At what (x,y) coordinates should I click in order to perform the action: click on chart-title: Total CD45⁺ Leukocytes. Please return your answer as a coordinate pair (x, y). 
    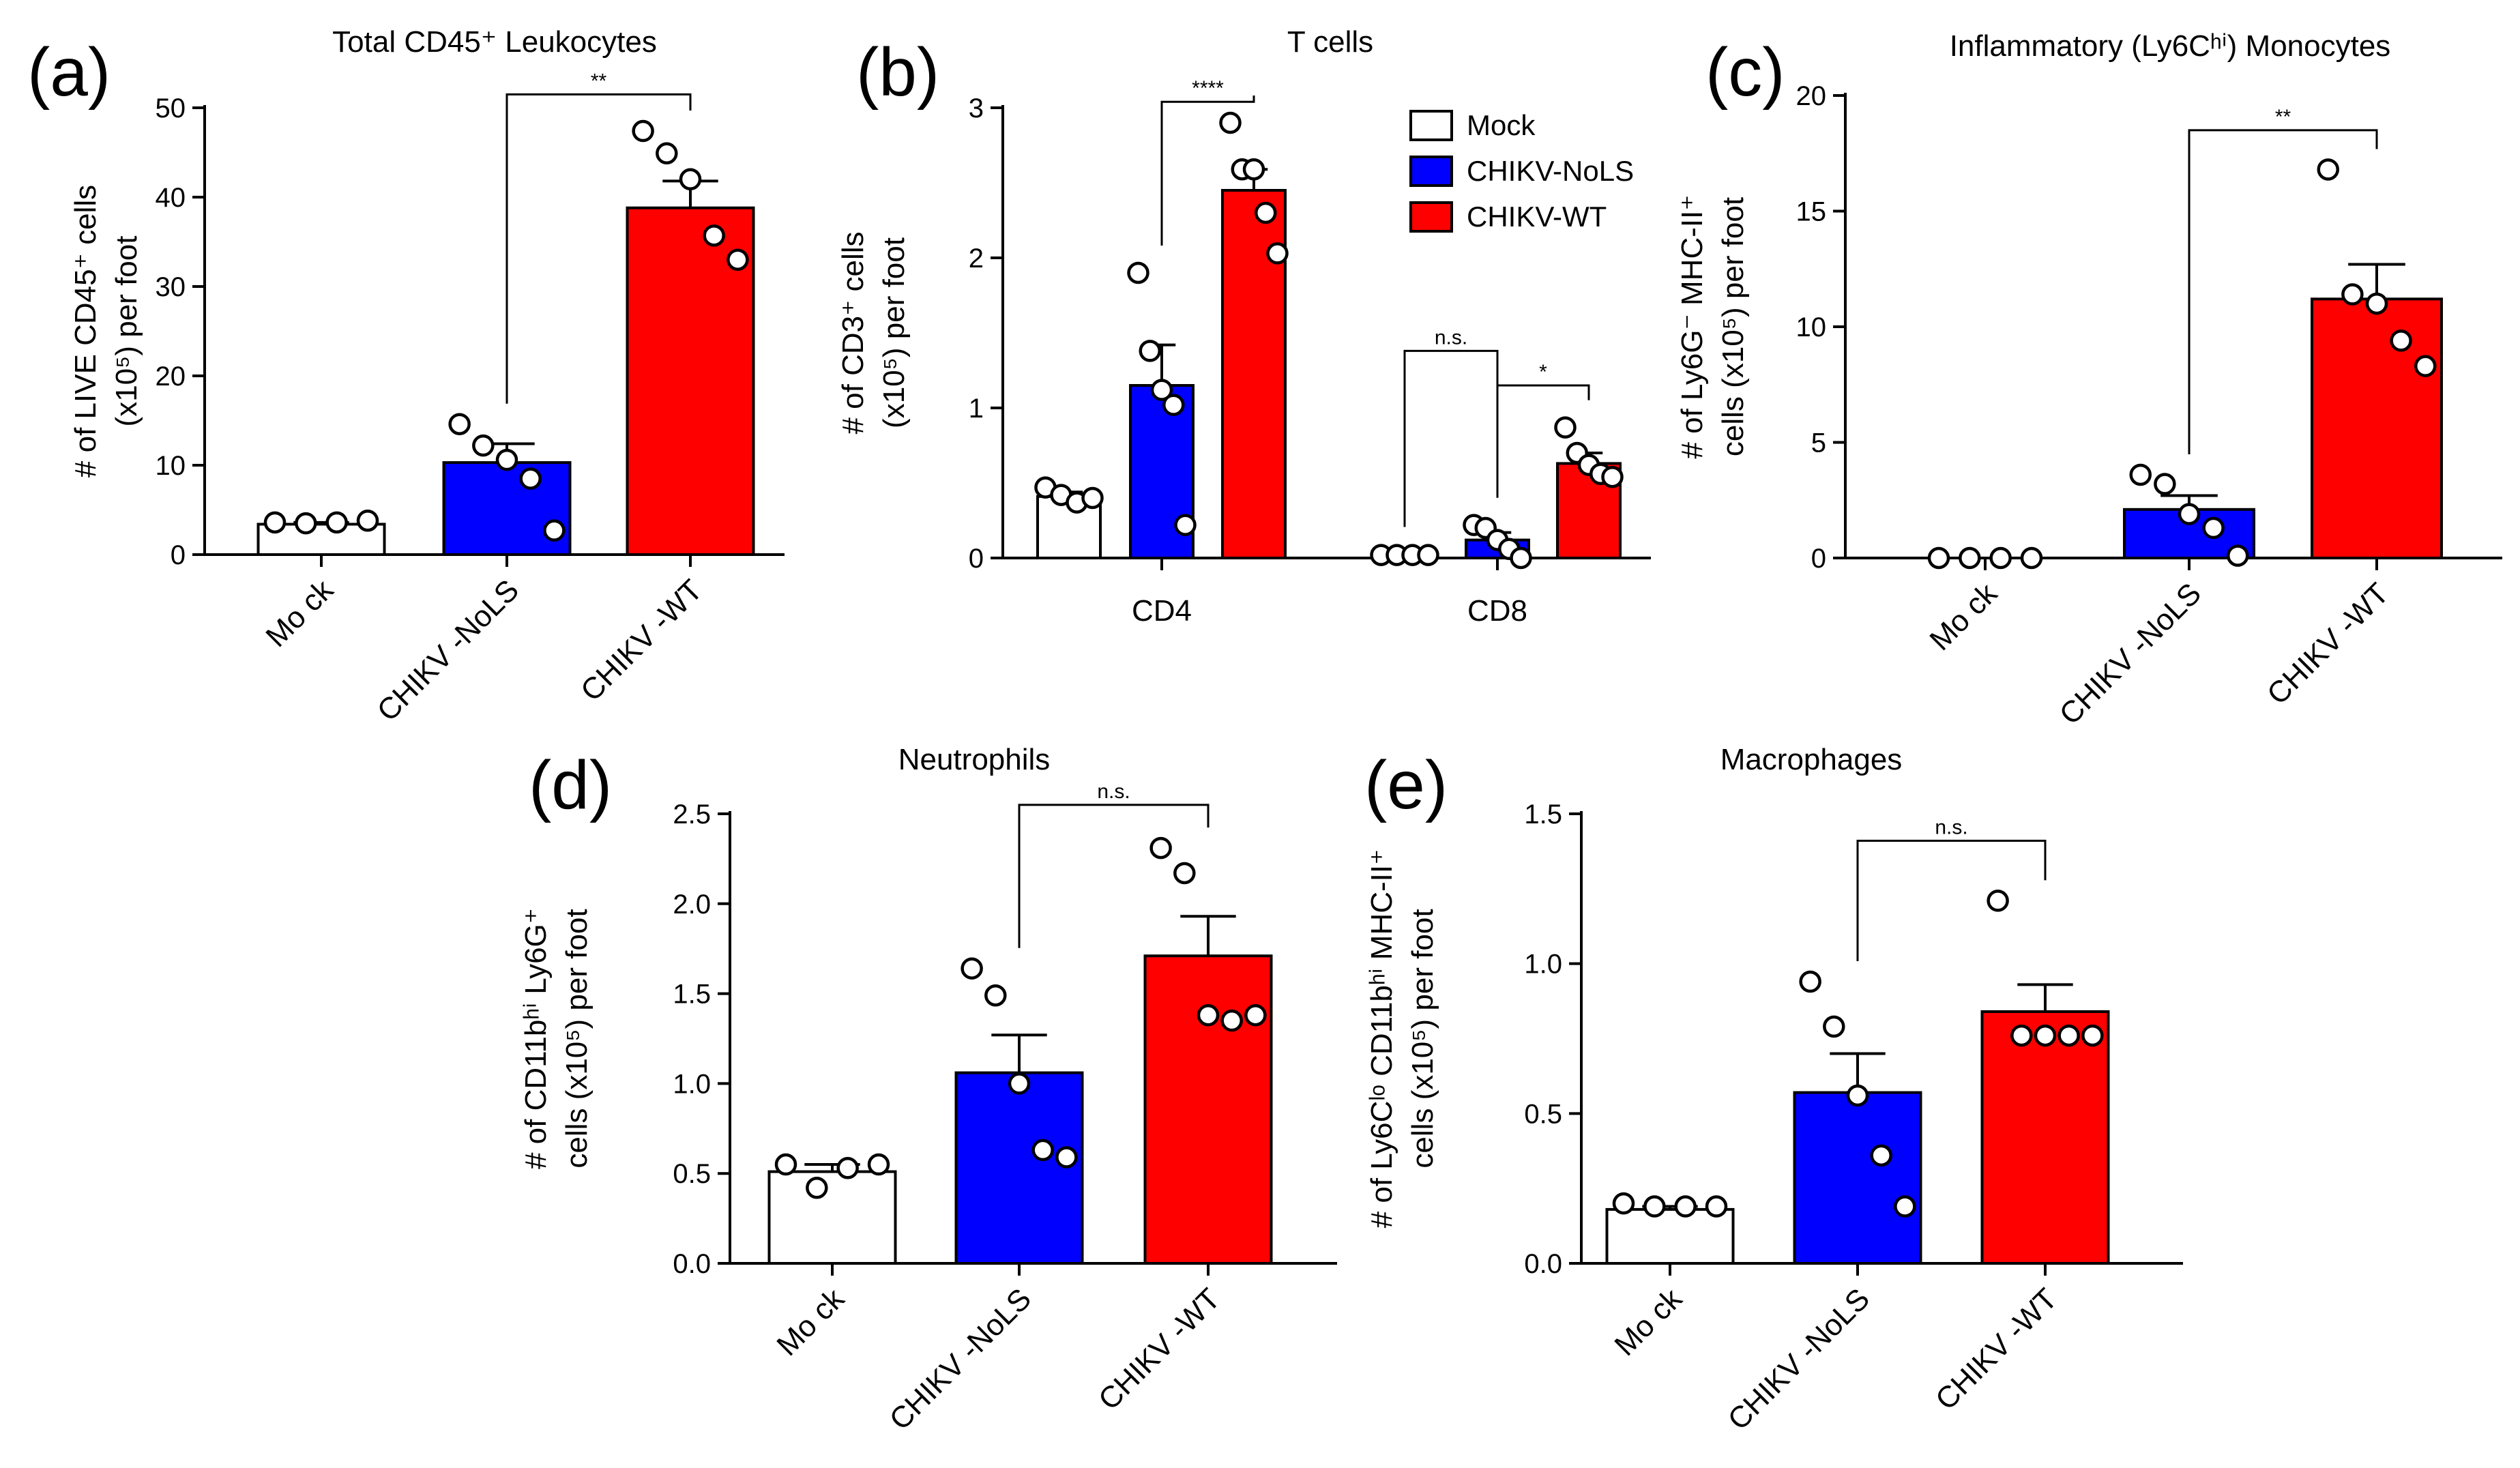
    Looking at the image, I should click on (494, 42).